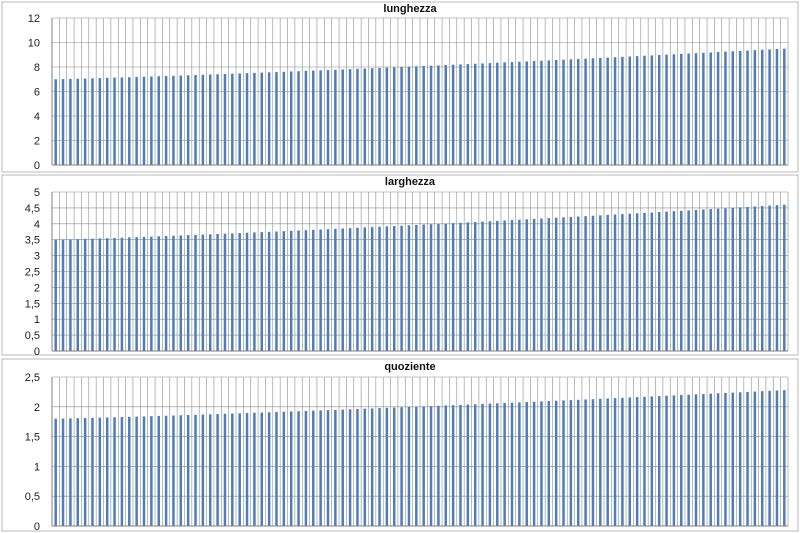 The height and width of the screenshot is (533, 800). What do you see at coordinates (32, 378) in the screenshot?
I see `y-tick-label: 2,5` at bounding box center [32, 378].